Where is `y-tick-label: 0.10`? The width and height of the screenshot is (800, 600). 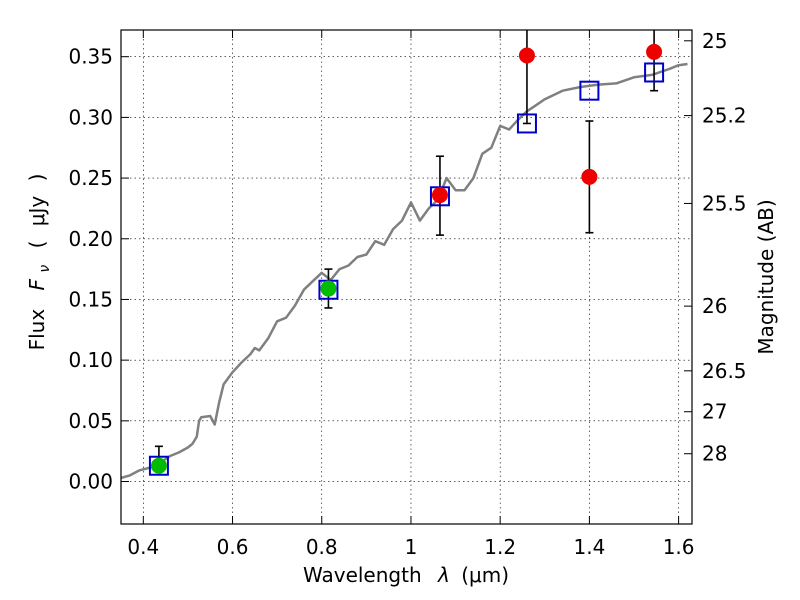 y-tick-label: 0.10 is located at coordinates (90, 360).